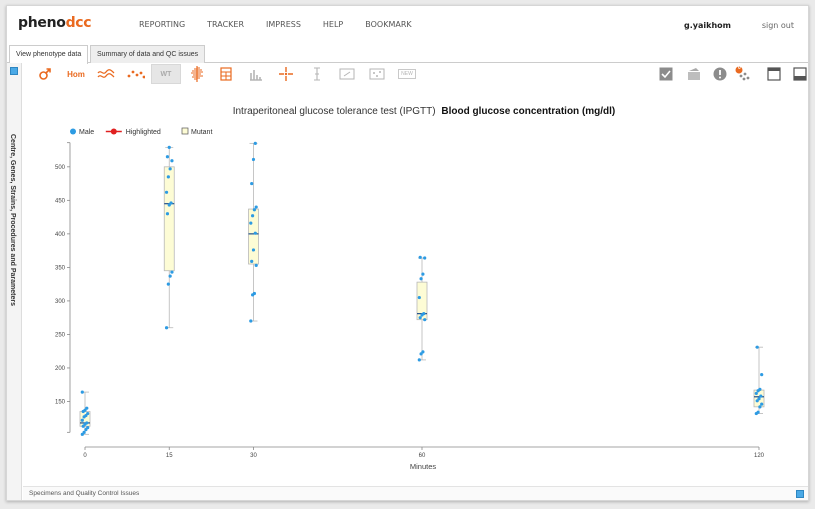 The width and height of the screenshot is (815, 509). I want to click on toolbar: Hom WT NEW, so click(415, 74).